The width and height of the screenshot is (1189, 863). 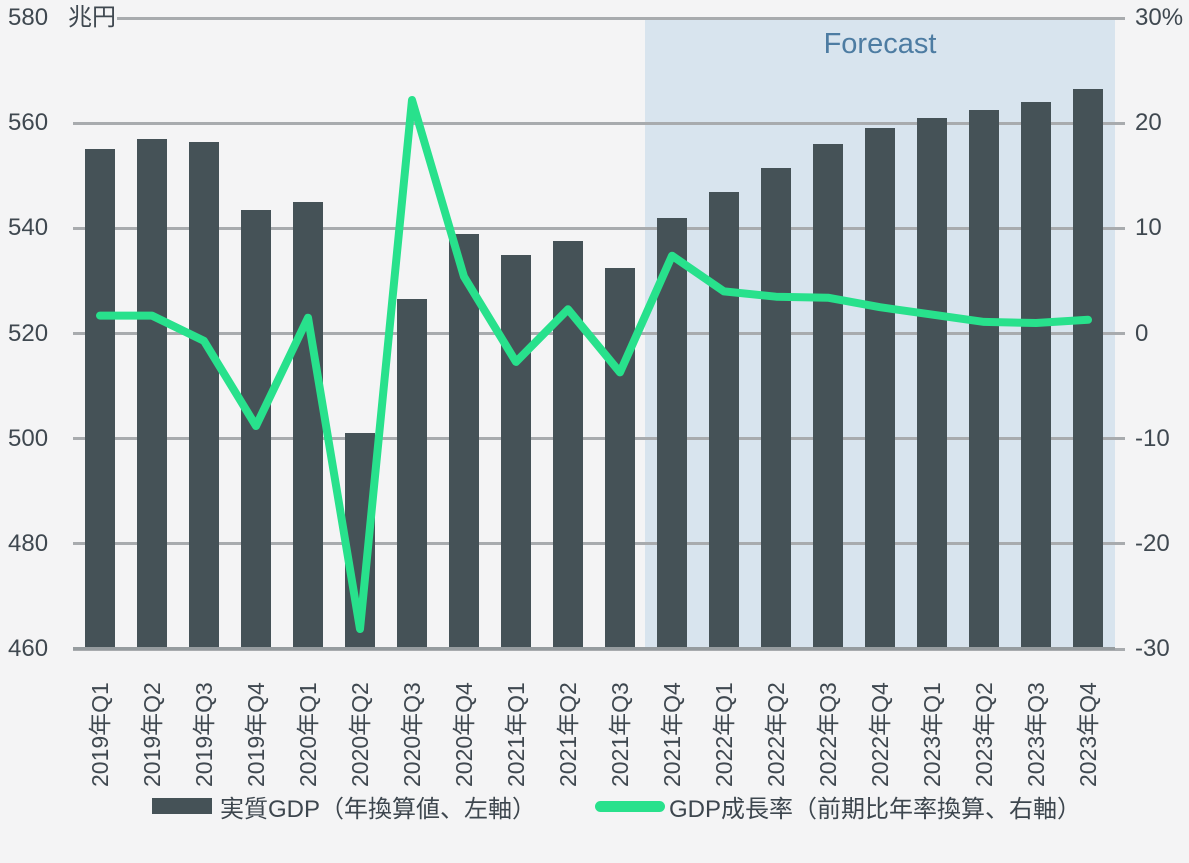 What do you see at coordinates (828, 734) in the screenshot?
I see `x-axis-label-2022年Q3: 2022年Q3` at bounding box center [828, 734].